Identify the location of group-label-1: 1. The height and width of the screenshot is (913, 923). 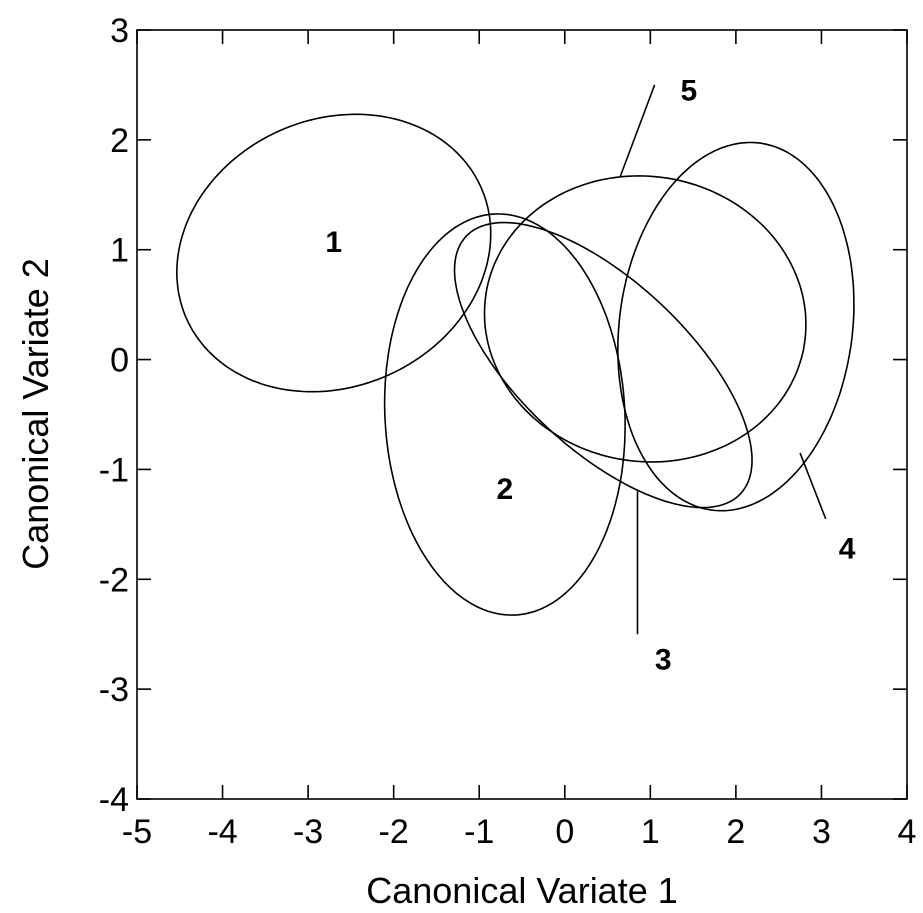
(333, 242).